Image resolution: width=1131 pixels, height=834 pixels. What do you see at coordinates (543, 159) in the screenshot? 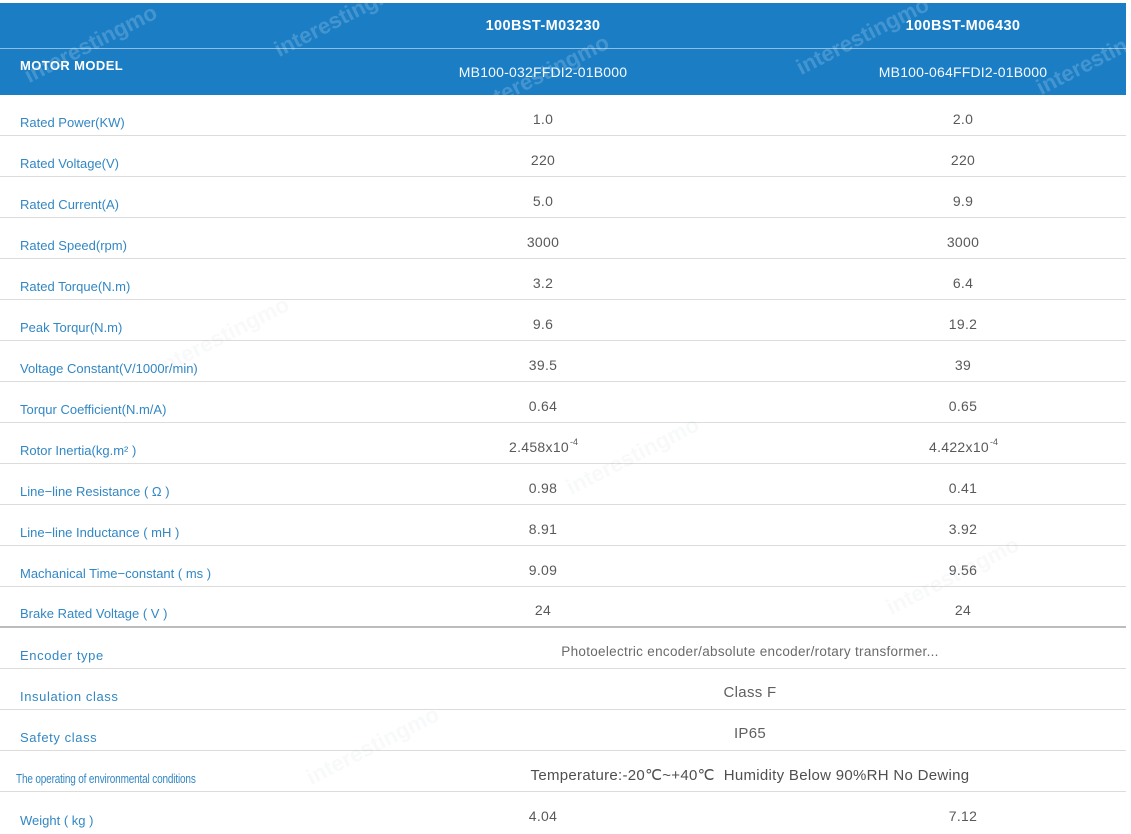
I see `spec-value-col1: 220` at bounding box center [543, 159].